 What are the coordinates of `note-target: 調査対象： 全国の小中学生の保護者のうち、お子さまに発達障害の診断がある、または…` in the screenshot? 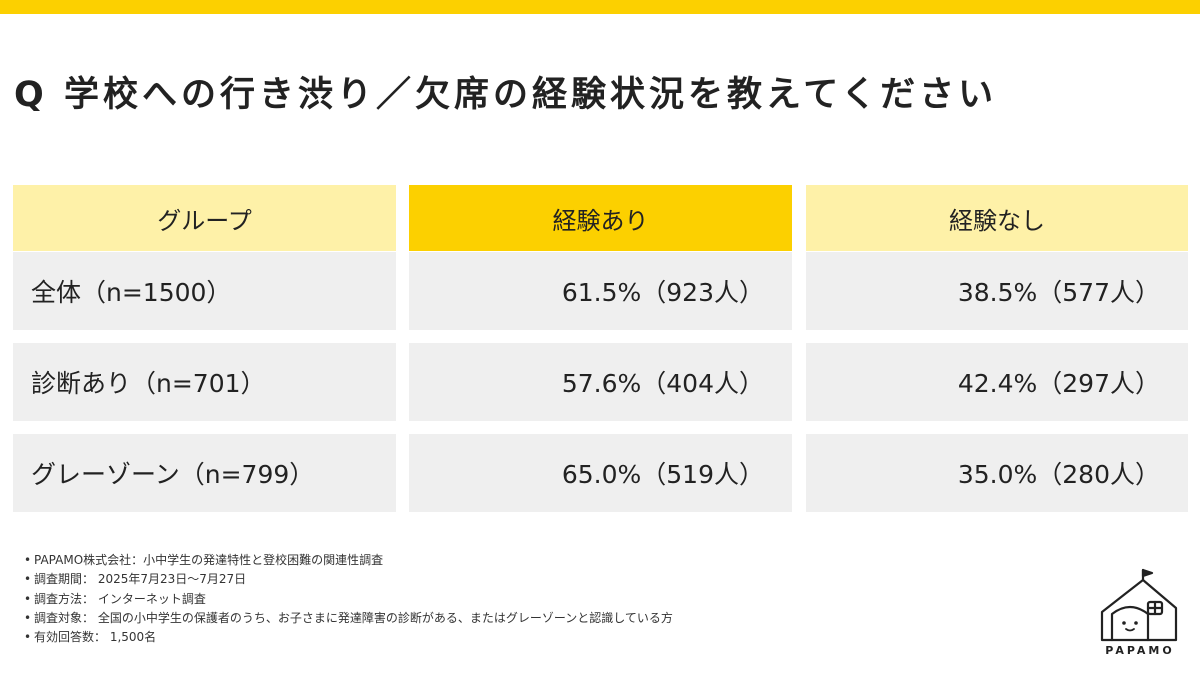 It's located at (348, 618).